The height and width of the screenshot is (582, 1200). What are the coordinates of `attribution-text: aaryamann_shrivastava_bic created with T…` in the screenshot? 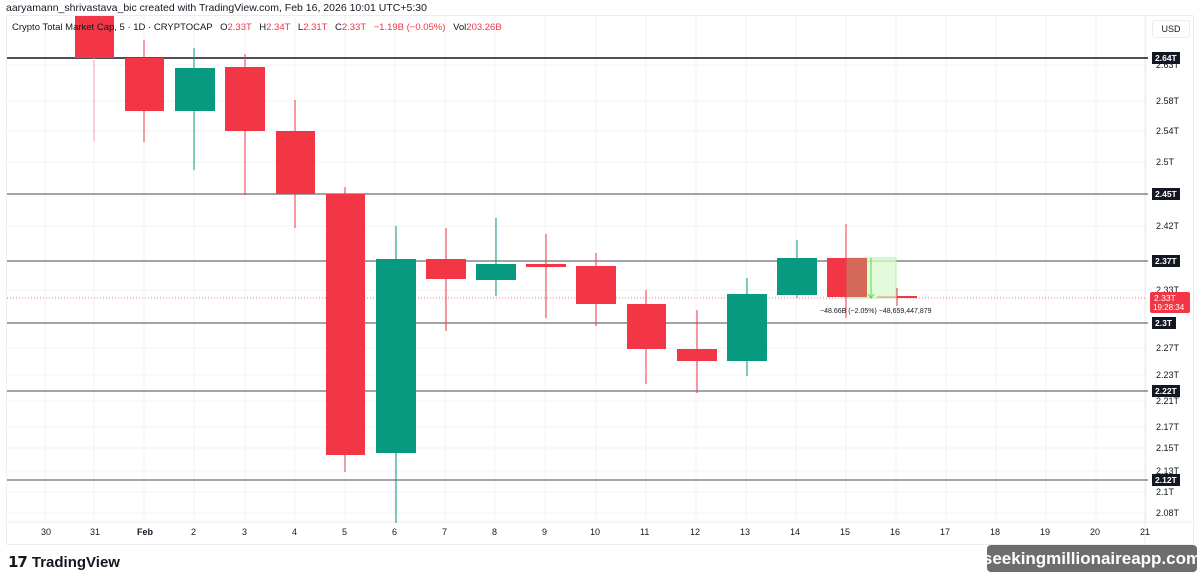 It's located at (216, 8).